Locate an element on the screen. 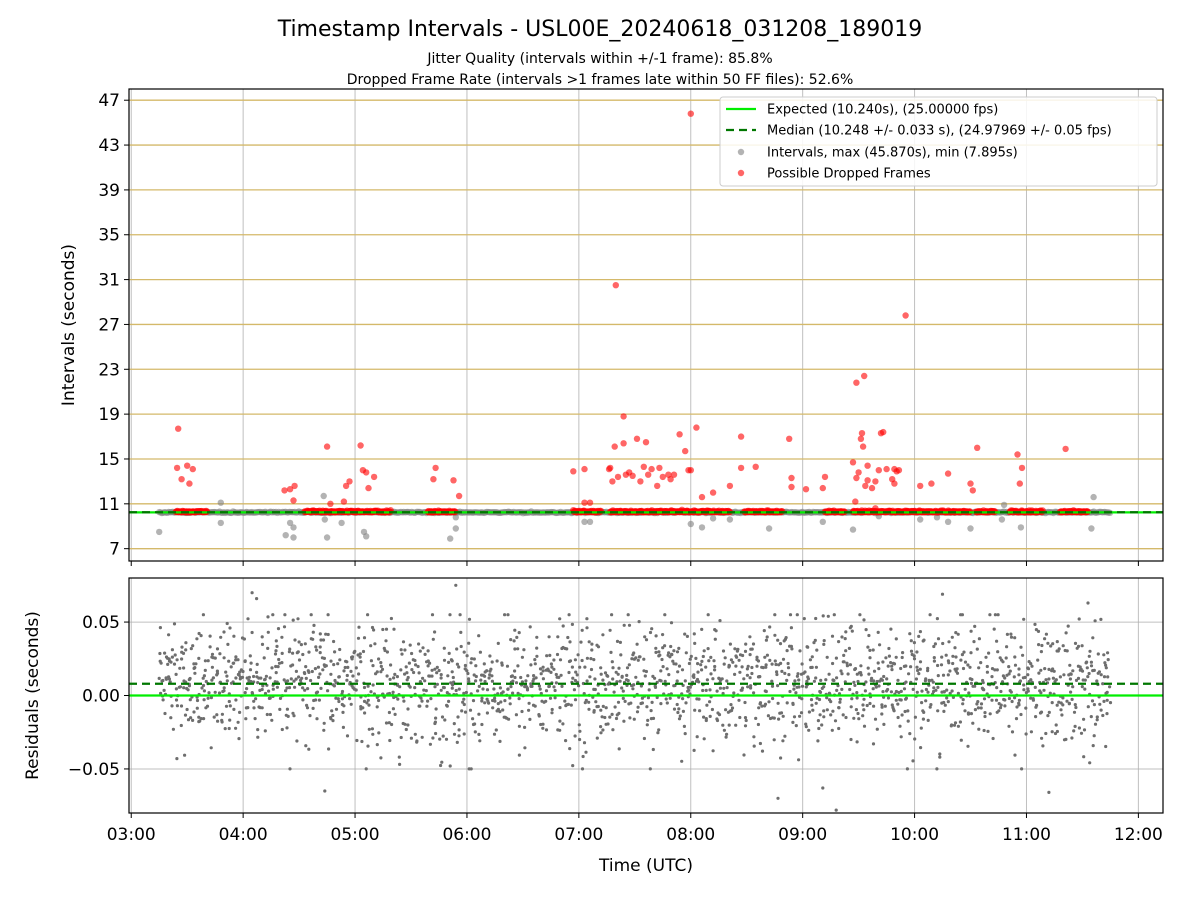 The image size is (1200, 900). intervals-y-tick-label: 11 is located at coordinates (109, 505).